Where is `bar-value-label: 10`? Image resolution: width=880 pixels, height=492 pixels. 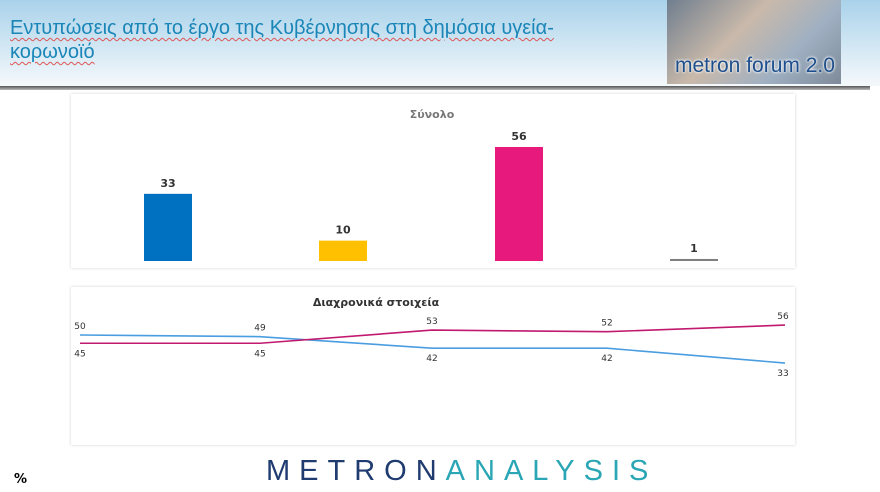
bar-value-label: 10 is located at coordinates (343, 230).